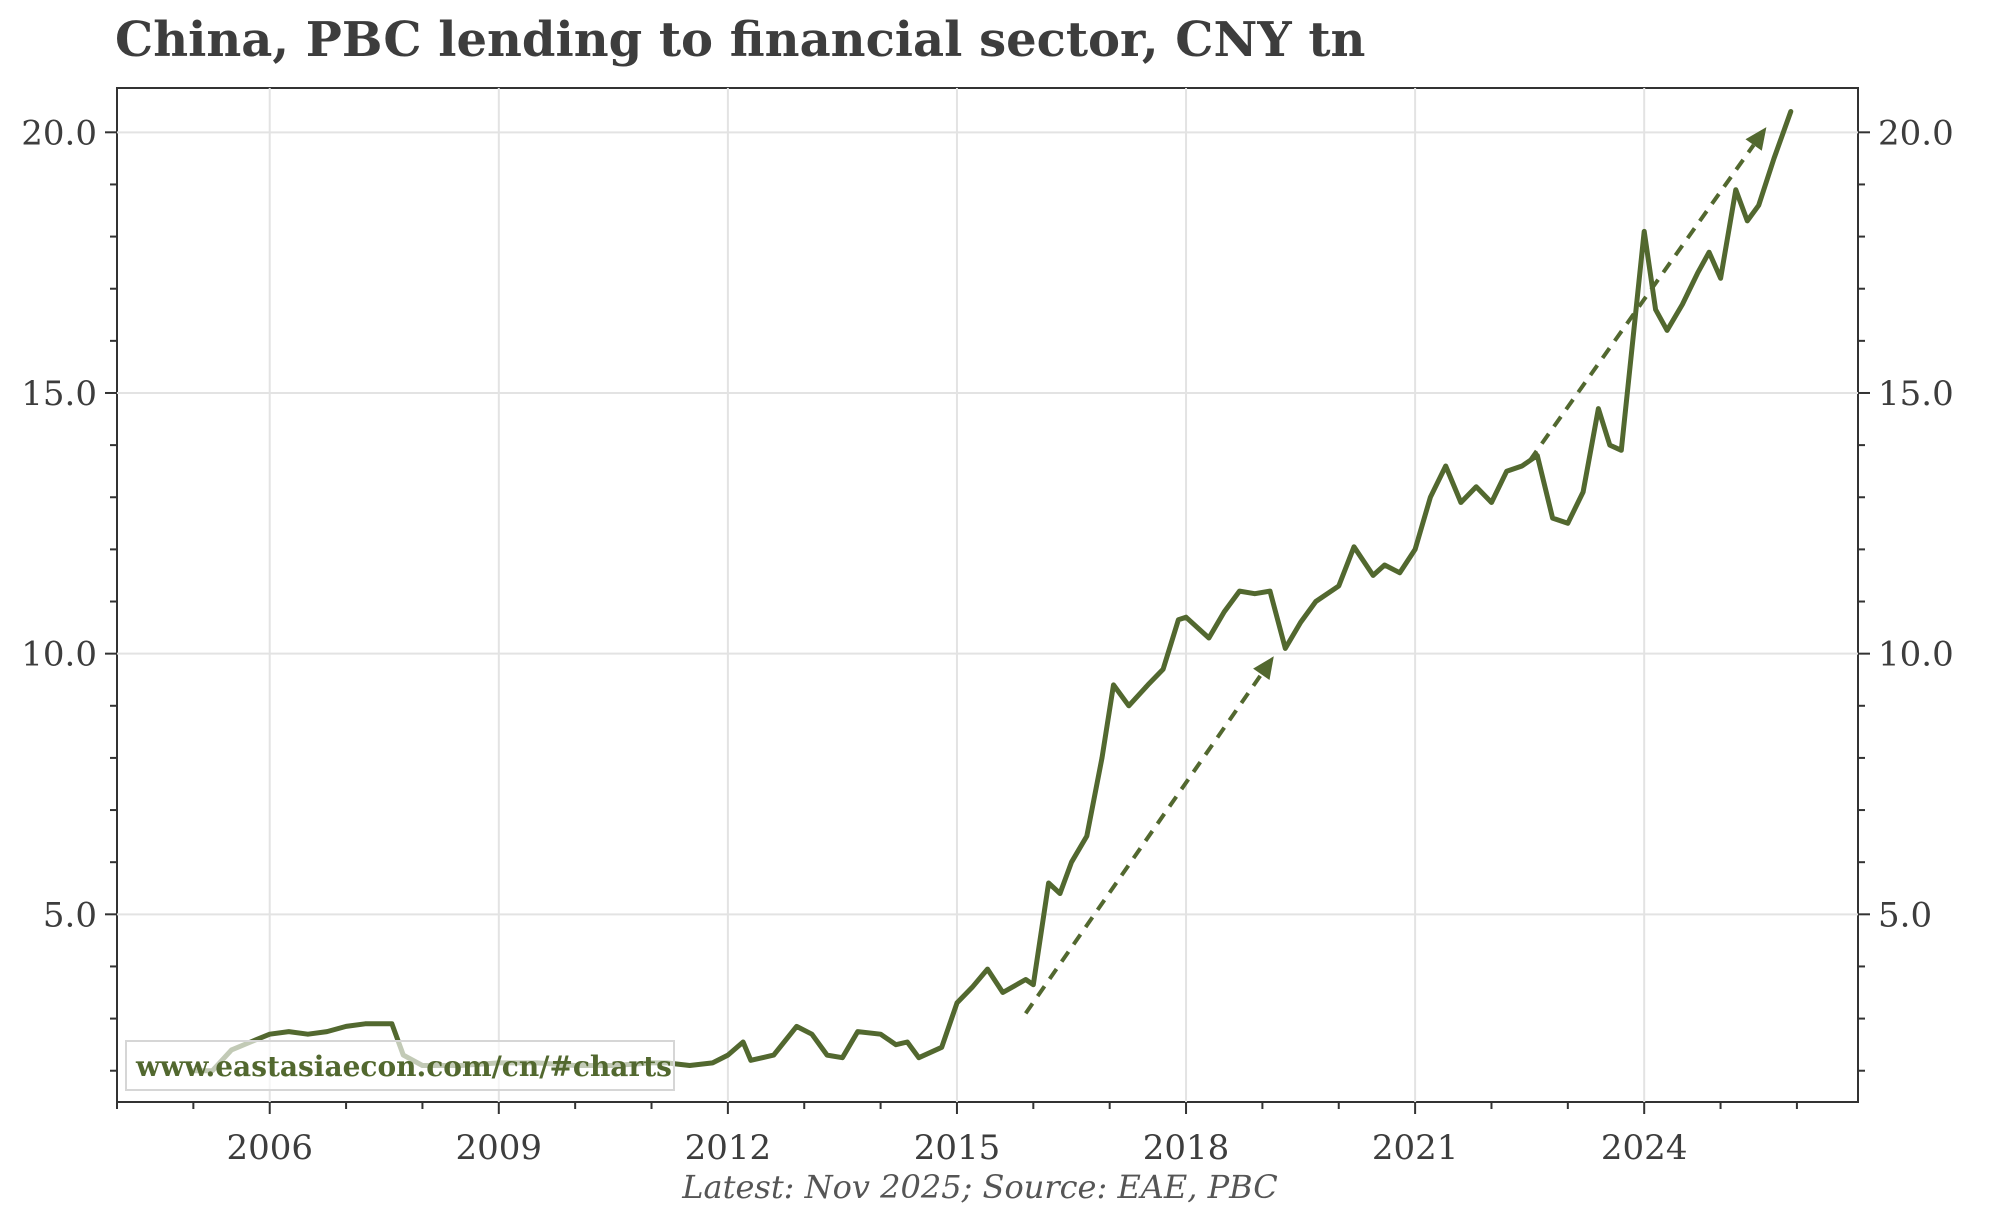 The image size is (2000, 1212). What do you see at coordinates (1905, 915) in the screenshot?
I see `y-tick-label-right: 5.0` at bounding box center [1905, 915].